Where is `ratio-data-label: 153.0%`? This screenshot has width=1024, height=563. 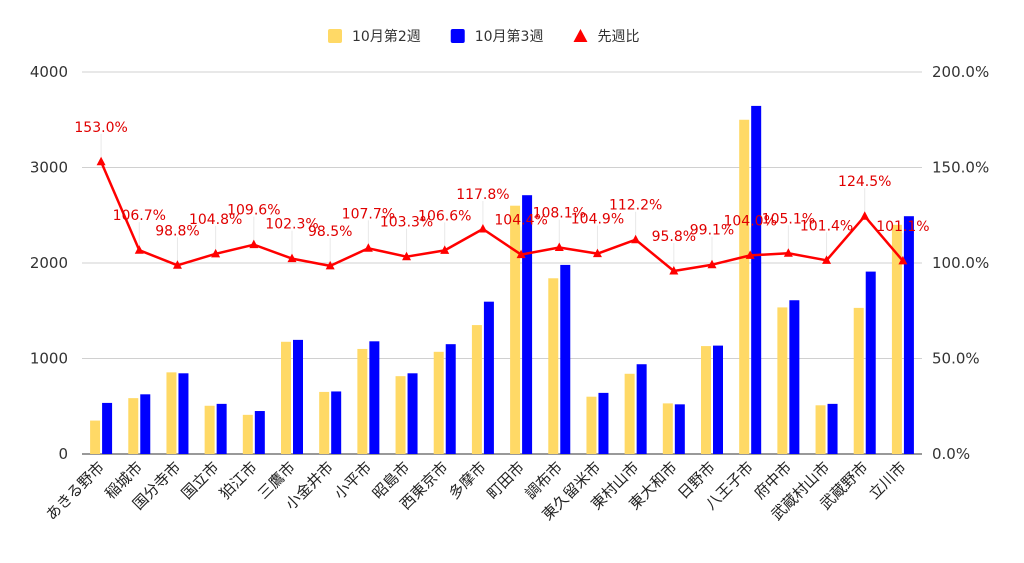 ratio-data-label: 153.0% is located at coordinates (100, 128).